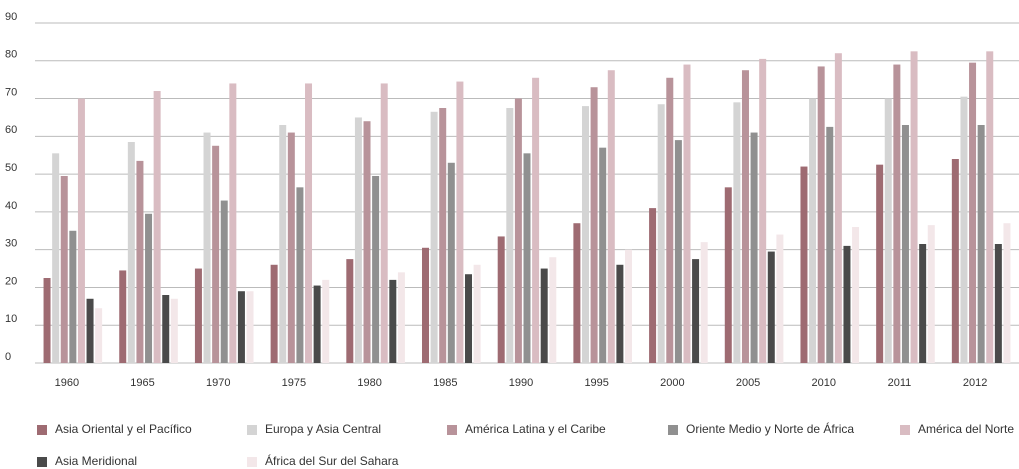 Image resolution: width=1019 pixels, height=469 pixels. What do you see at coordinates (748, 383) in the screenshot?
I see `x-tick-label: 2005` at bounding box center [748, 383].